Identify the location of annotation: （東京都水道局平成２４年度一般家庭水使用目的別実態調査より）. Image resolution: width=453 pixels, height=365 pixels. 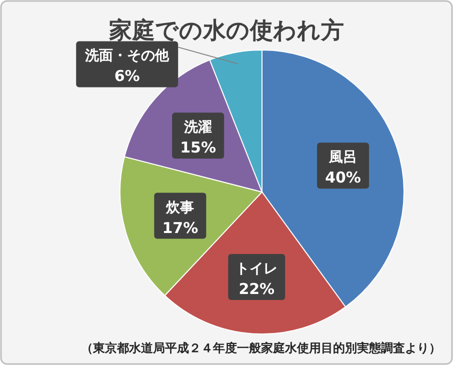
(261, 348).